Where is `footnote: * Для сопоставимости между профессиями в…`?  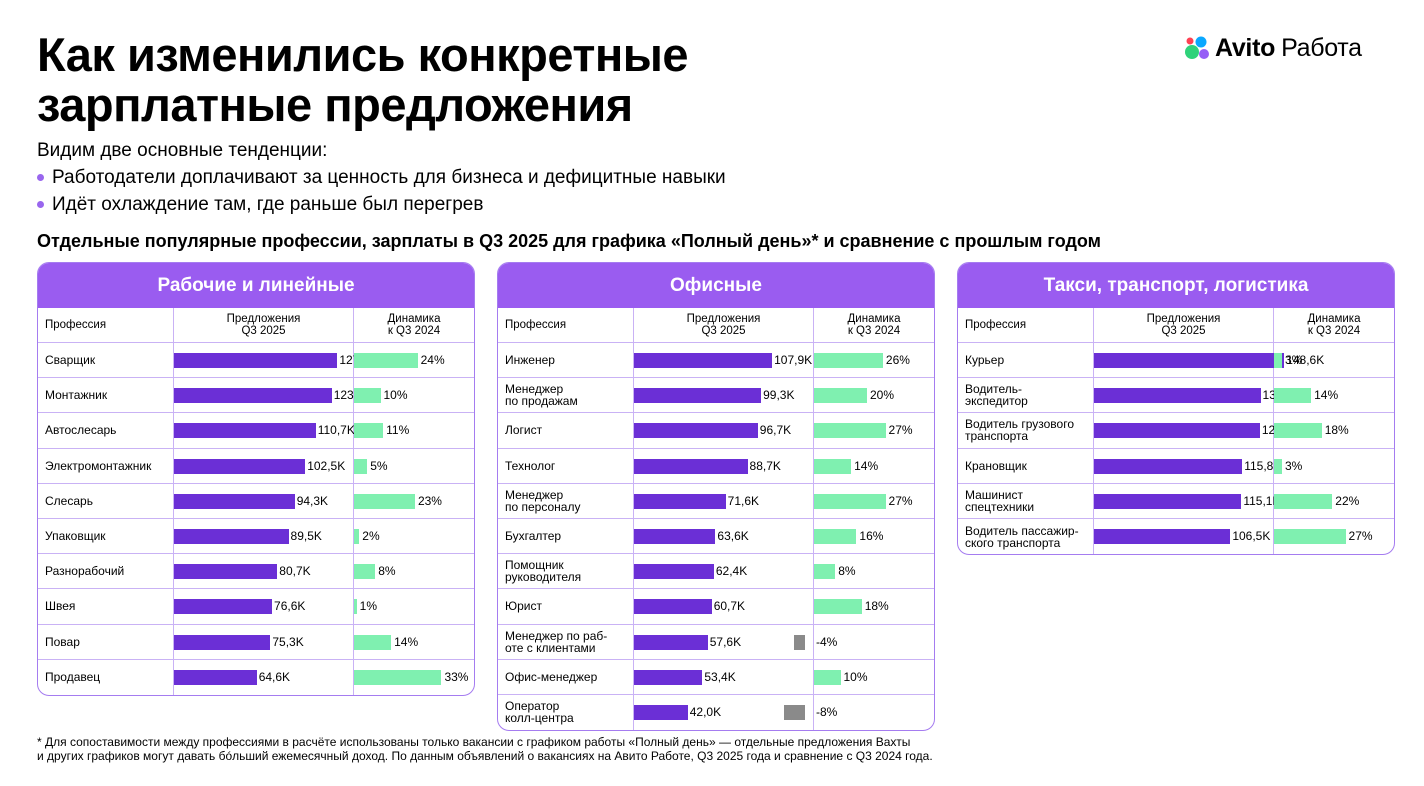 footnote: * Для сопоставимости между профессиями в… is located at coordinates (485, 749).